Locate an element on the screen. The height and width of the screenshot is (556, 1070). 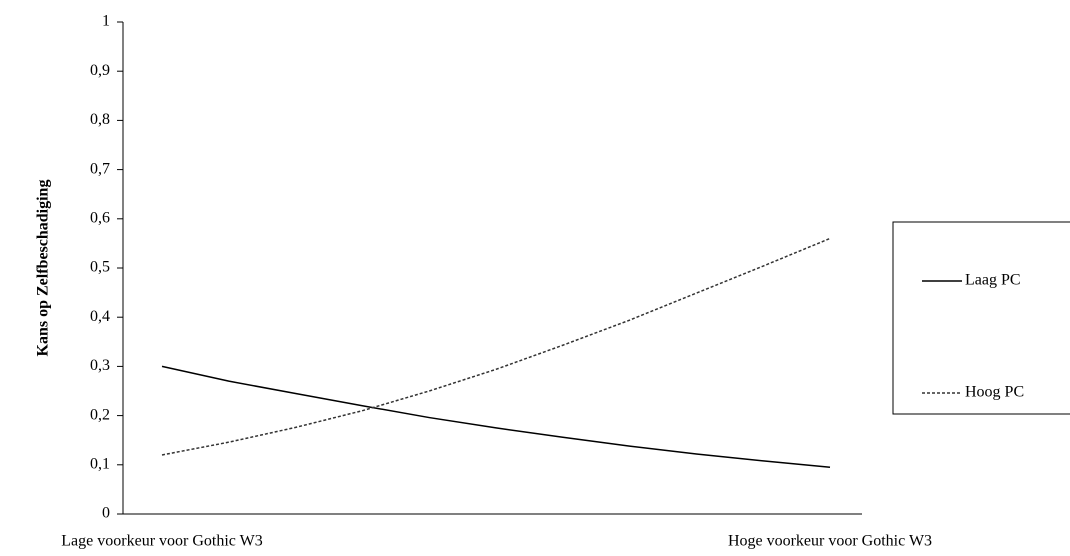
legend-label: Laag PC is located at coordinates (993, 280).